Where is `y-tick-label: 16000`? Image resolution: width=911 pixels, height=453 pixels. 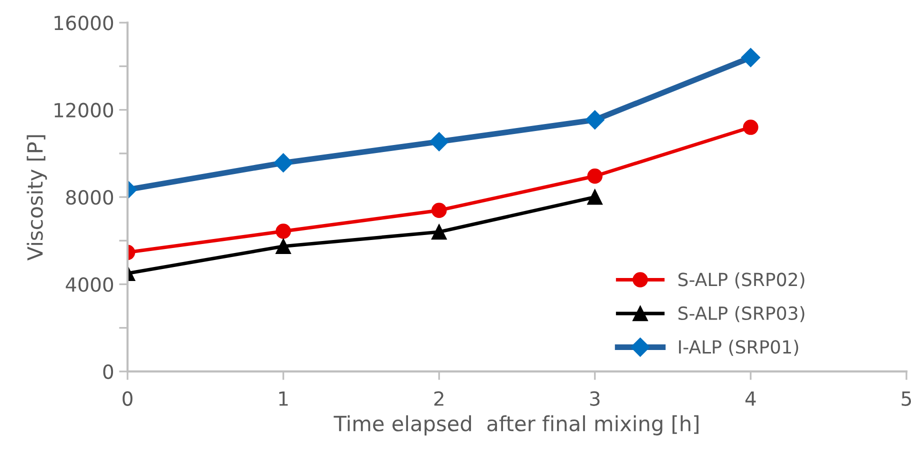
y-tick-label: 16000 is located at coordinates (84, 23).